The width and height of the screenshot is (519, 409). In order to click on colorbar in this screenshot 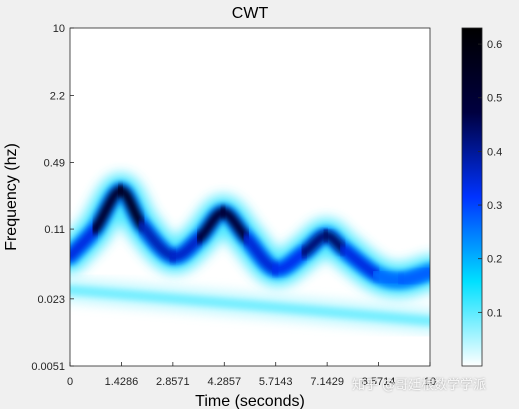, I will do `click(472, 197)`.